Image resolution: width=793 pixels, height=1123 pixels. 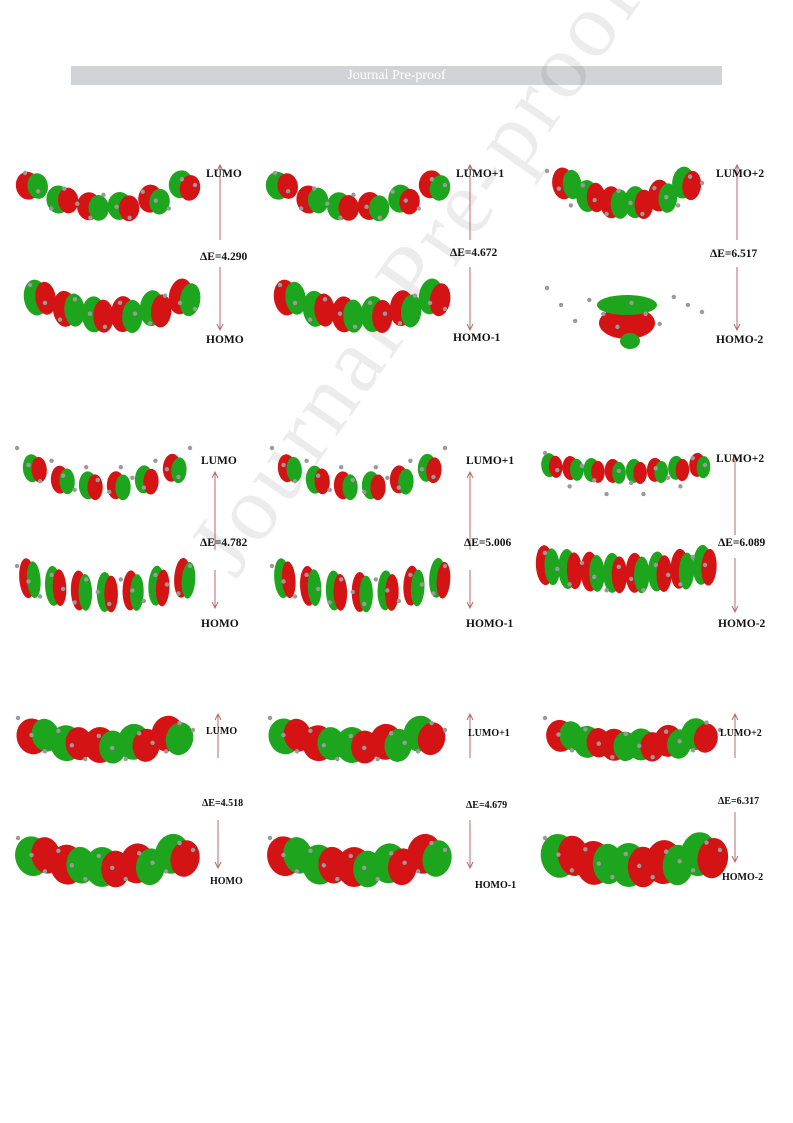 What do you see at coordinates (470, 474) in the screenshot?
I see `energy-arrowhead-up` at bounding box center [470, 474].